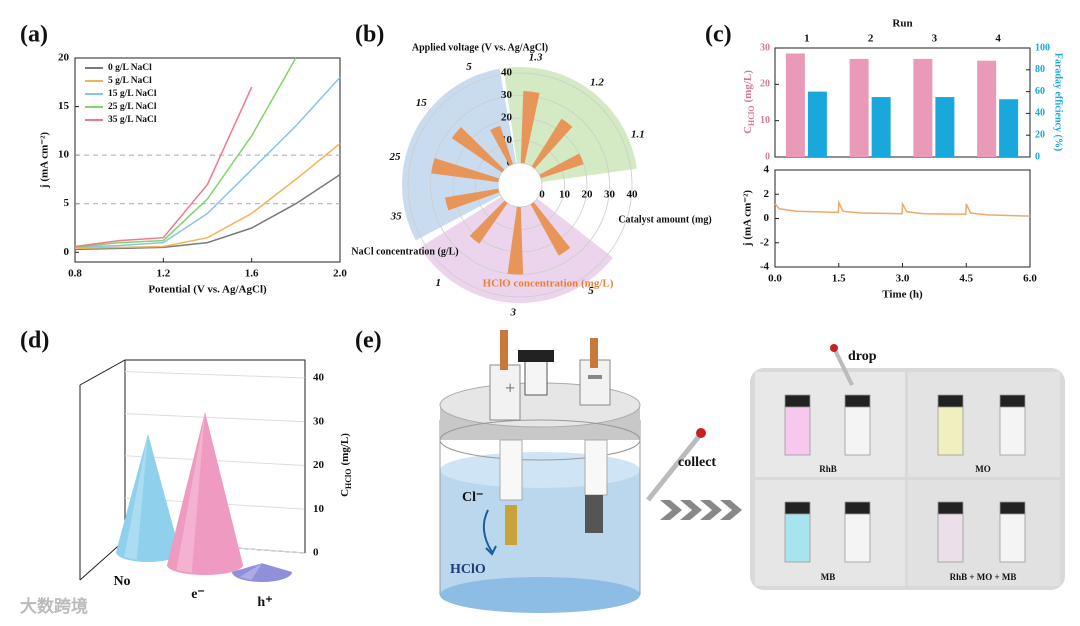 This screenshot has width=1080, height=626. What do you see at coordinates (319, 378) in the screenshot?
I see `y-tick-label: 40` at bounding box center [319, 378].